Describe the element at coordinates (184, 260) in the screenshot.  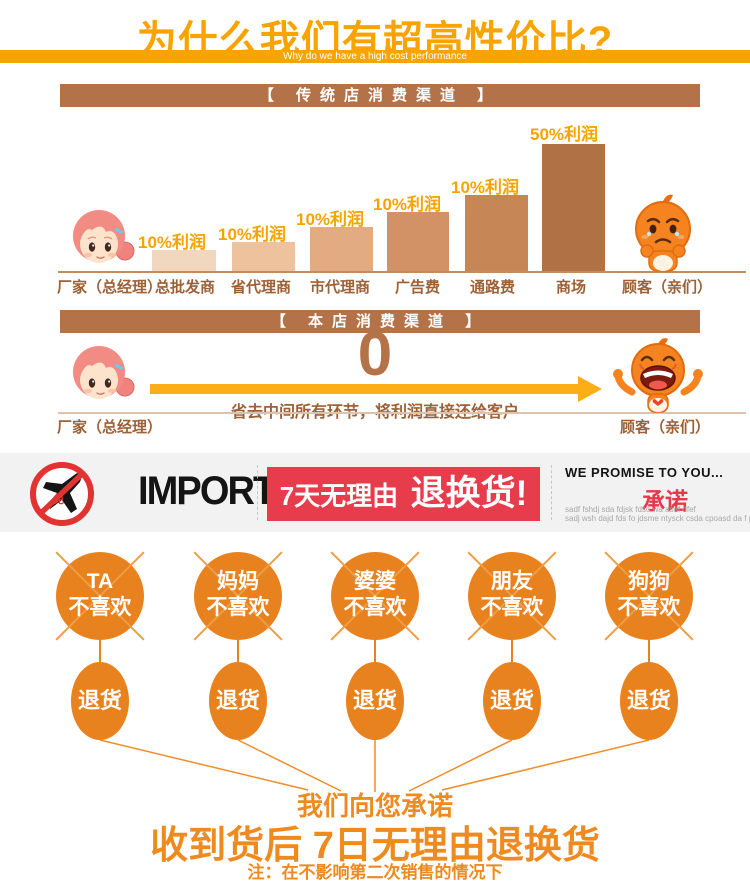
I see `bar-wholesaler` at that location.